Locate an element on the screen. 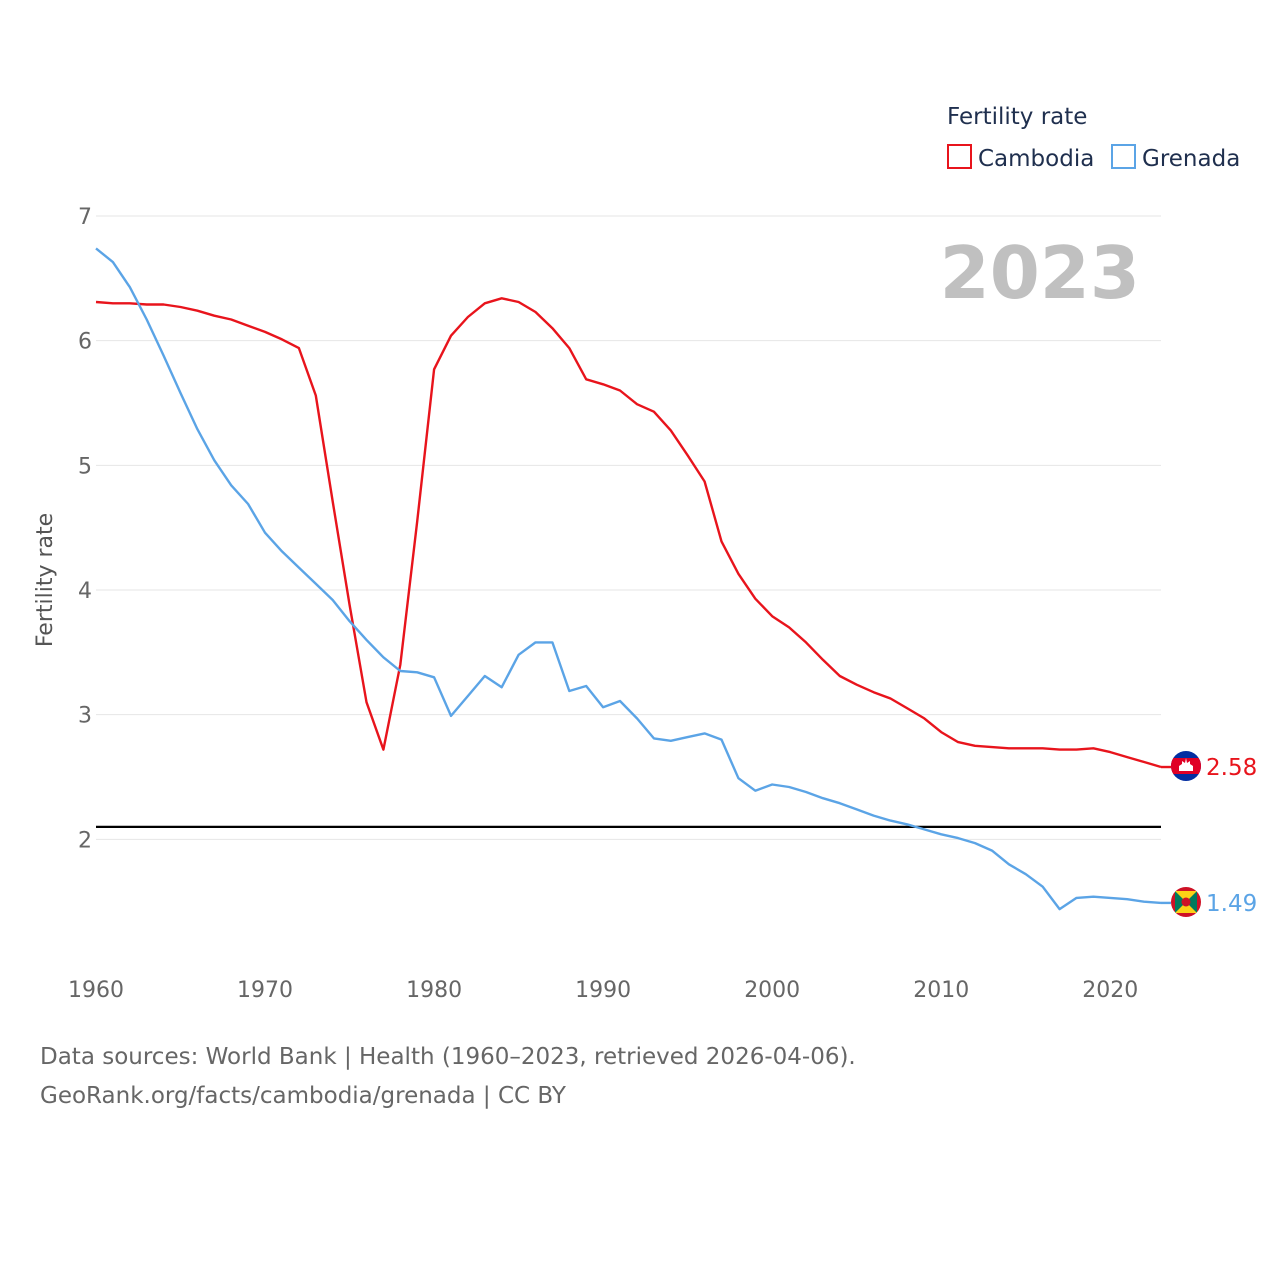 This screenshot has height=1280, width=1280. y-tick-label: 4 is located at coordinates (85, 591).